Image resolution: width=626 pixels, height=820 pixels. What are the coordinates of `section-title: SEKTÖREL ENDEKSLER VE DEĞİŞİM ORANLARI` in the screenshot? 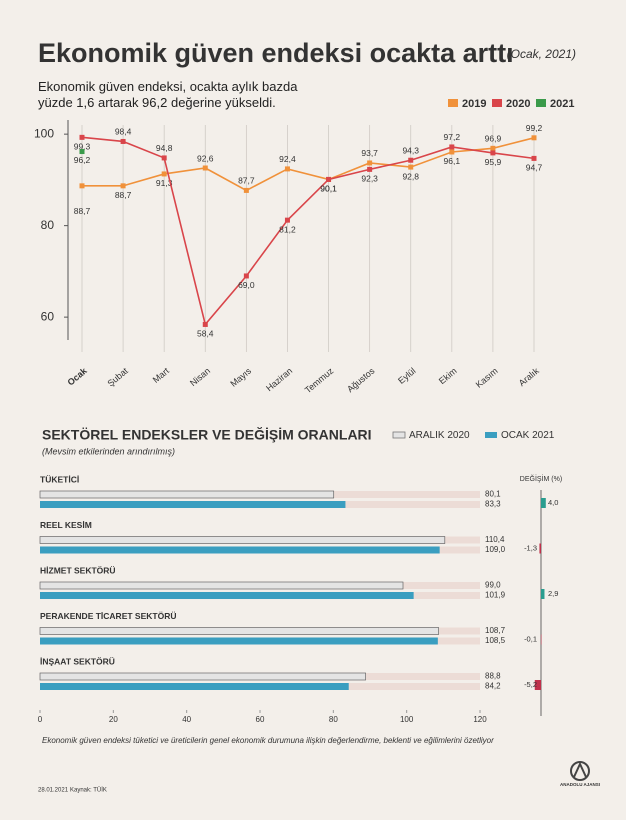 It's located at (207, 434).